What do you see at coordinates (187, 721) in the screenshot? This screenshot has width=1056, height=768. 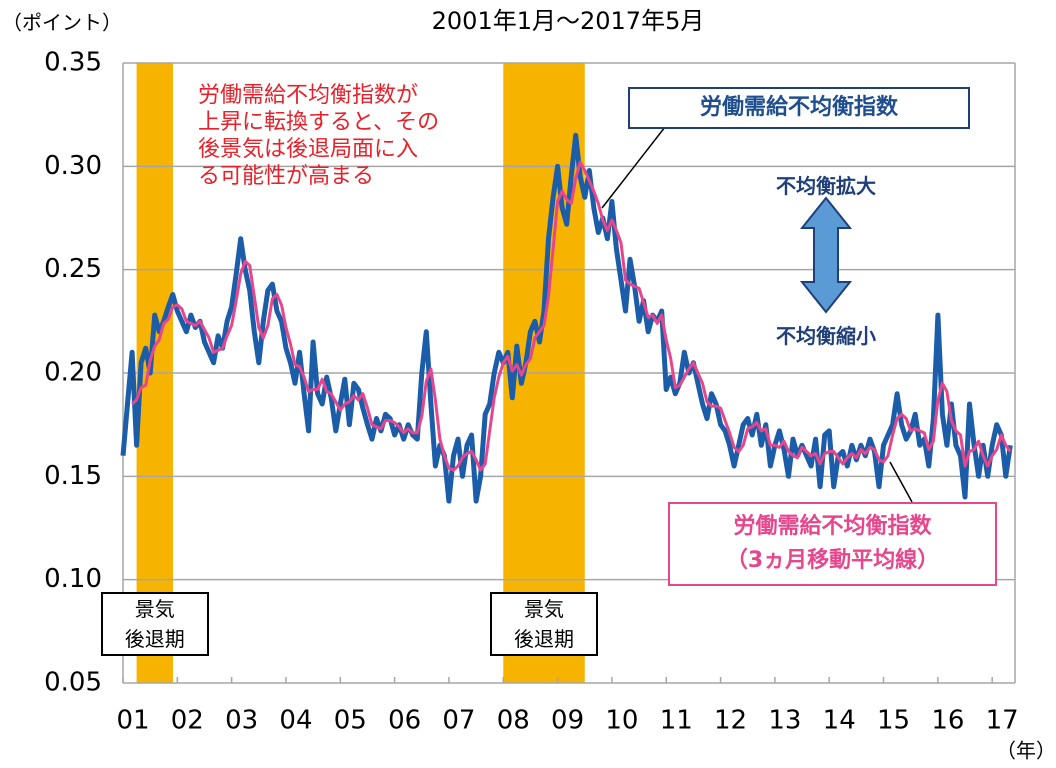 I see `x-tick-label: 02` at bounding box center [187, 721].